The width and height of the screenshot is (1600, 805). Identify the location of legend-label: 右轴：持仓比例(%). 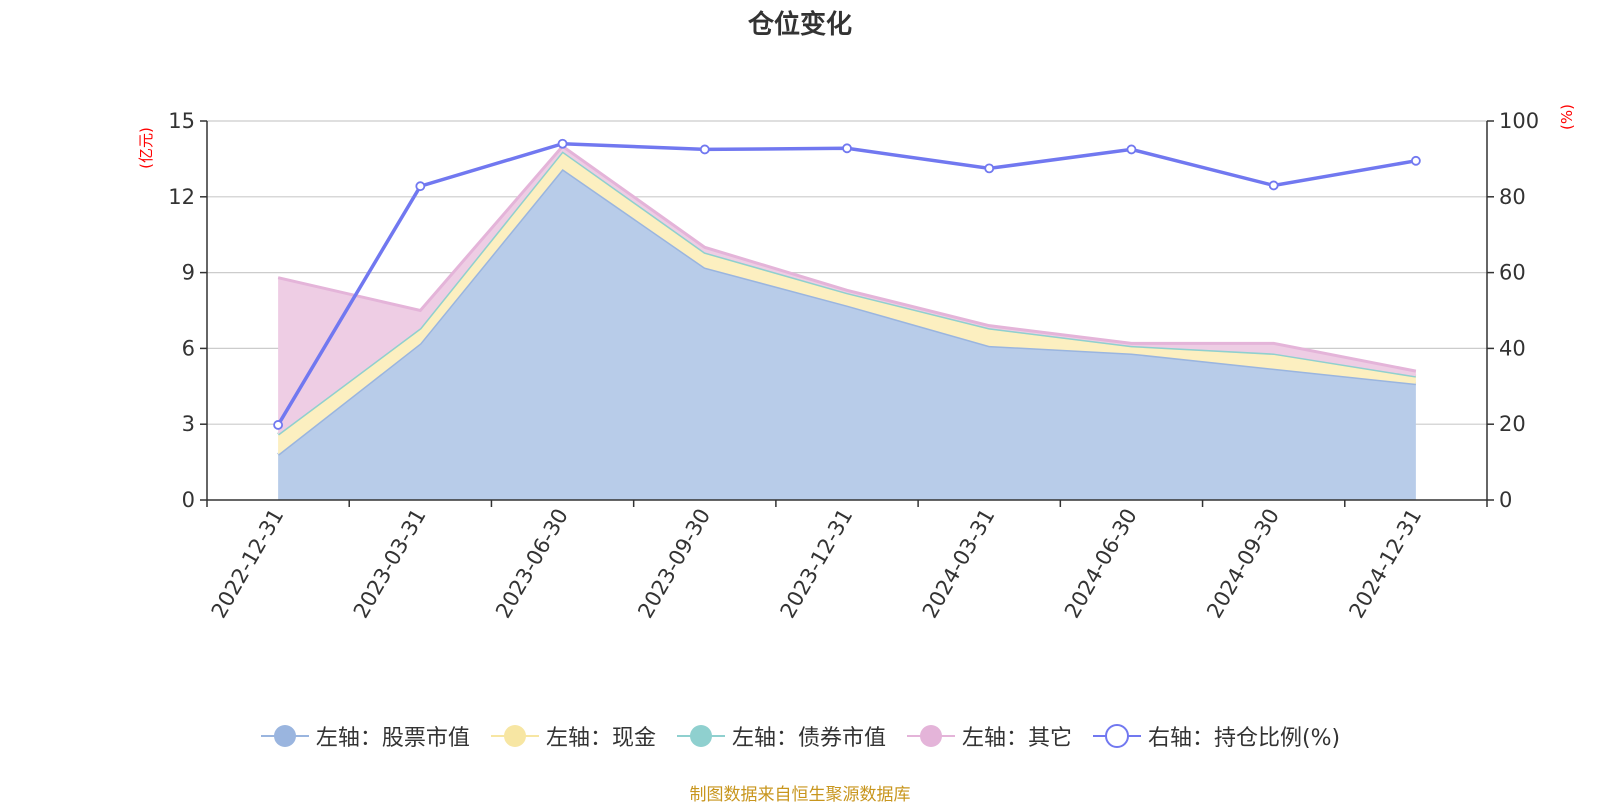
(1244, 738).